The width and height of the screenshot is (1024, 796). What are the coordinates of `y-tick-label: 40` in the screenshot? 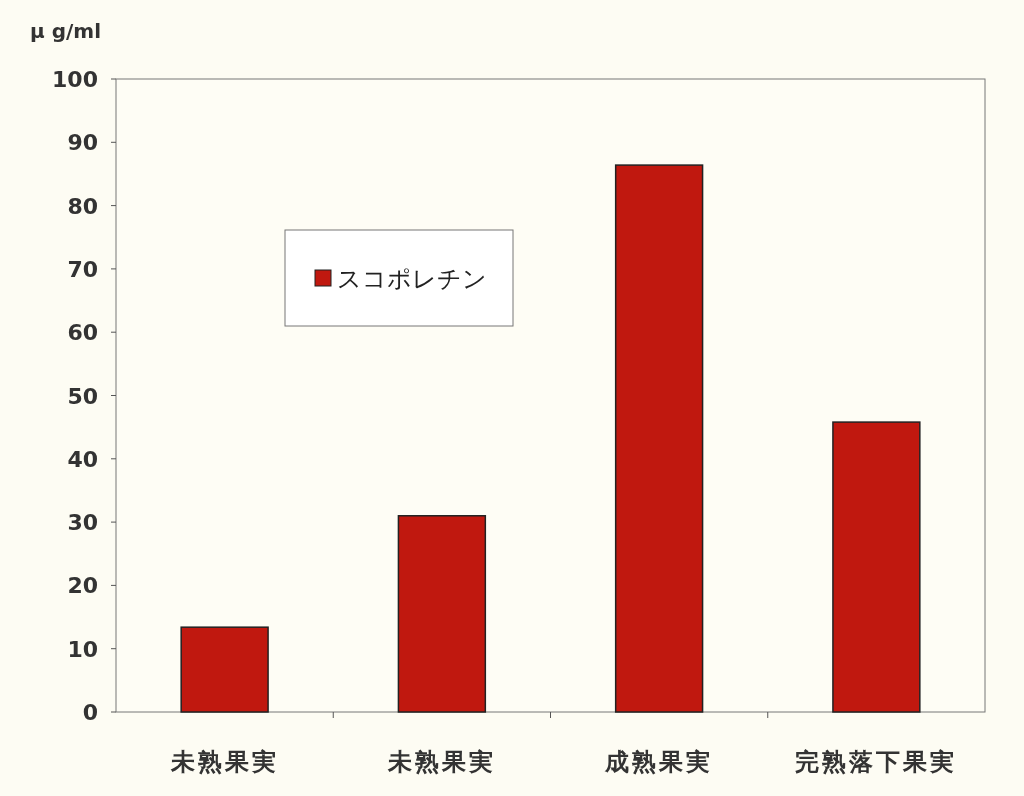 It's located at (82, 459).